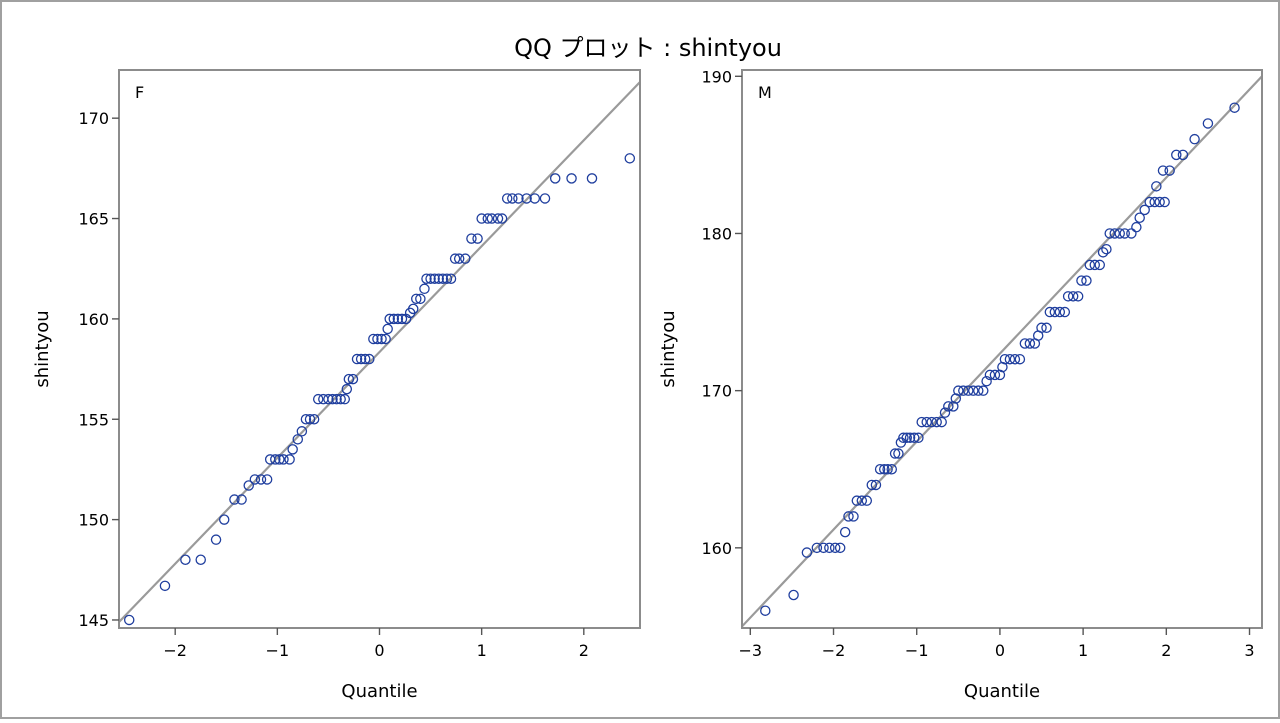 The height and width of the screenshot is (723, 1280). I want to click on x-tick-label: 1, so click(482, 650).